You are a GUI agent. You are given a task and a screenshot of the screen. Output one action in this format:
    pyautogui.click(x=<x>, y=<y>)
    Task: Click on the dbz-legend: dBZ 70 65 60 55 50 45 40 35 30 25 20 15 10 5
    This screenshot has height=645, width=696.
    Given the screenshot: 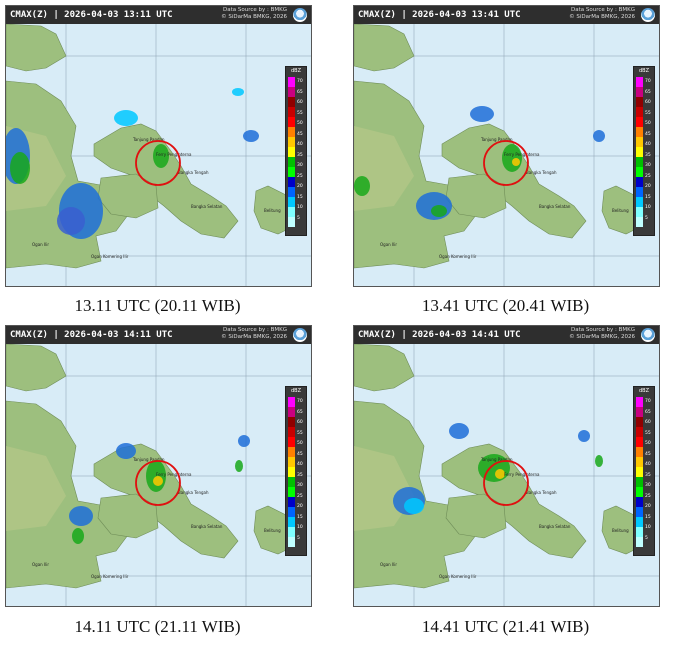 What is the action you would take?
    pyautogui.click(x=296, y=471)
    